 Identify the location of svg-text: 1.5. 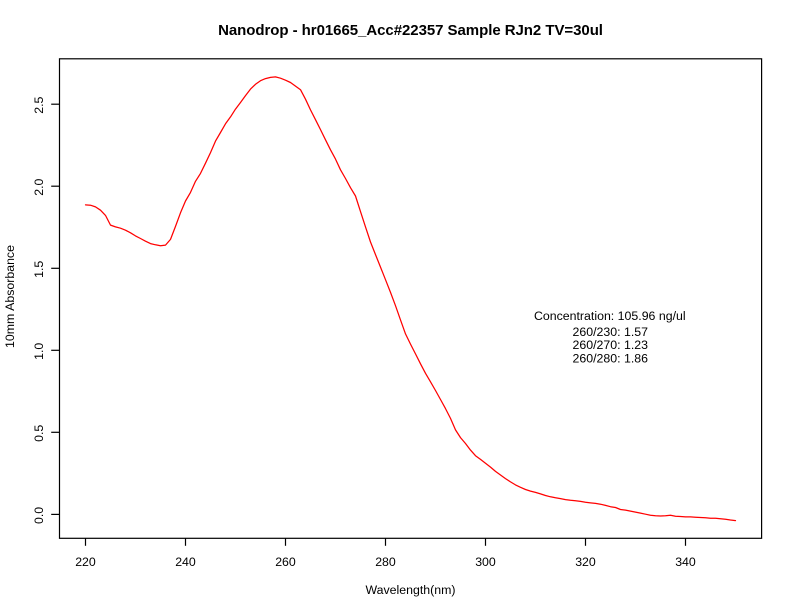
(39, 269).